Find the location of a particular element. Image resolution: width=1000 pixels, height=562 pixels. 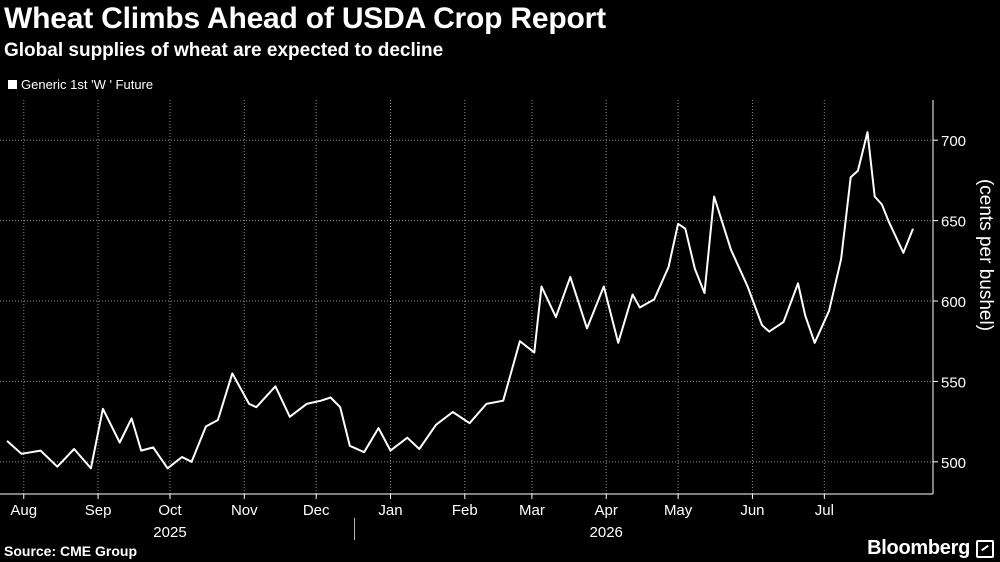

x-tick-label: May is located at coordinates (678, 510).